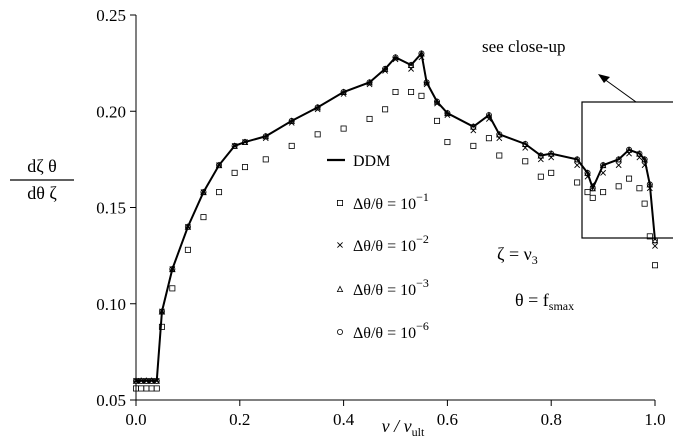 This screenshot has height=440, width=673. I want to click on legend-label: Δθ/θ = 10−2, so click(391, 243).